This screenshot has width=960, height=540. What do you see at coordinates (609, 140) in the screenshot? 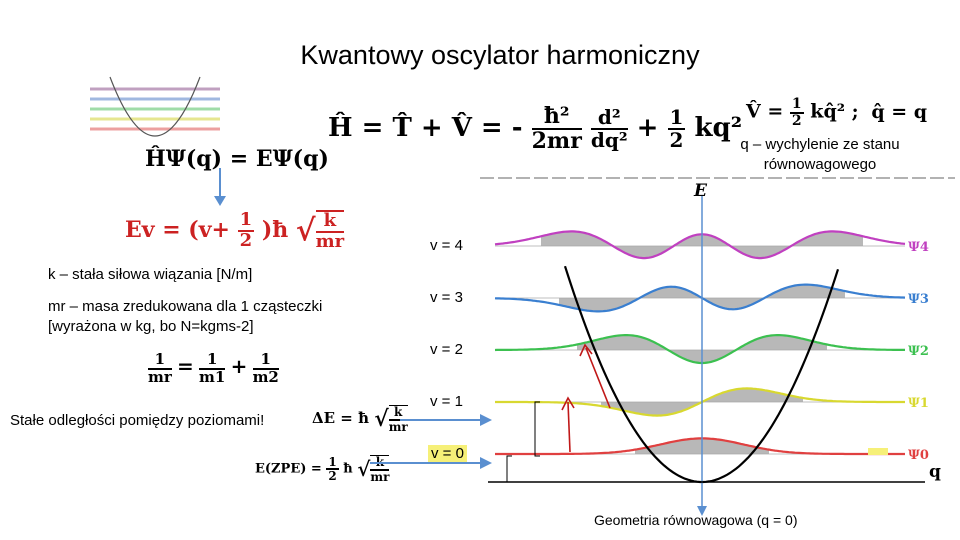
I see `operator-denominator: dq²` at bounding box center [609, 140].